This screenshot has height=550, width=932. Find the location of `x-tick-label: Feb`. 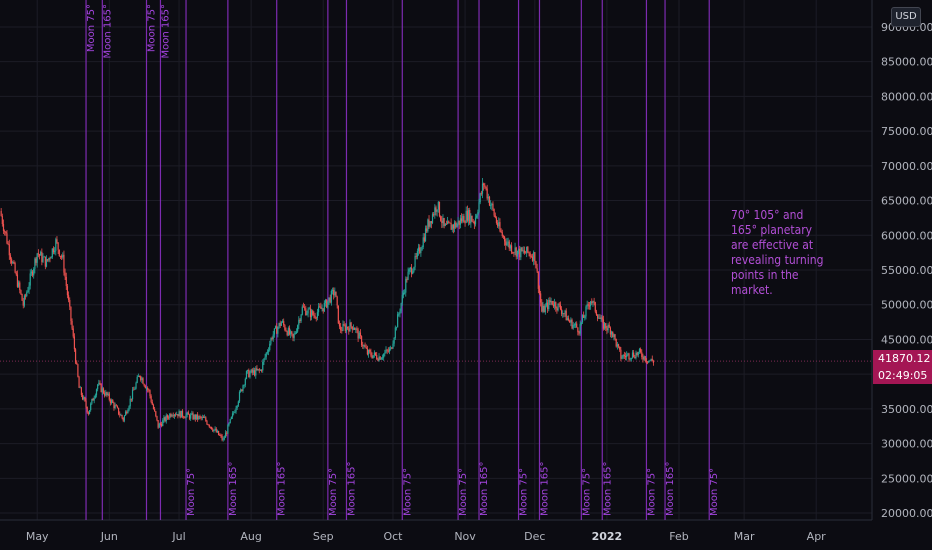

x-tick-label: Feb is located at coordinates (678, 536).